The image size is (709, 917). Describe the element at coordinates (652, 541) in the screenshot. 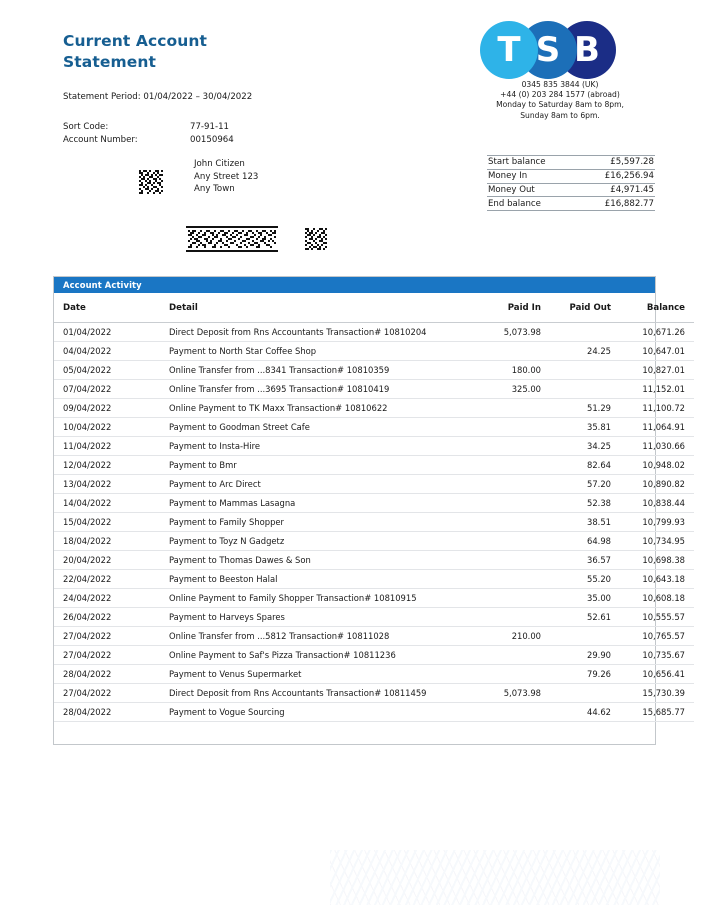

I see `transaction-balance: 10,734.95` at that location.